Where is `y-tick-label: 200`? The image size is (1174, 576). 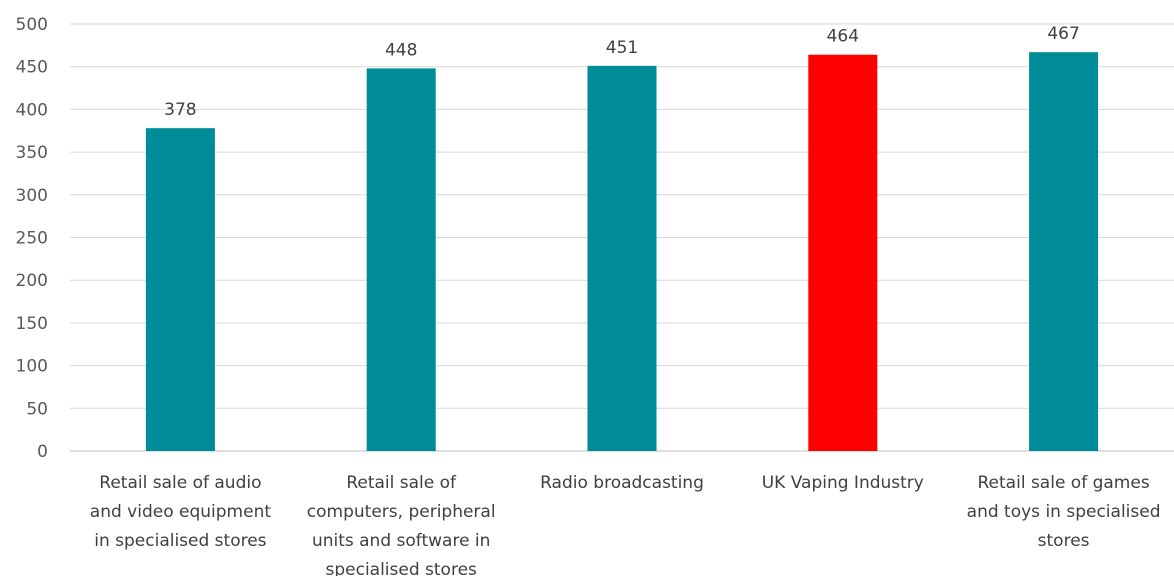 y-tick-label: 200 is located at coordinates (32, 281).